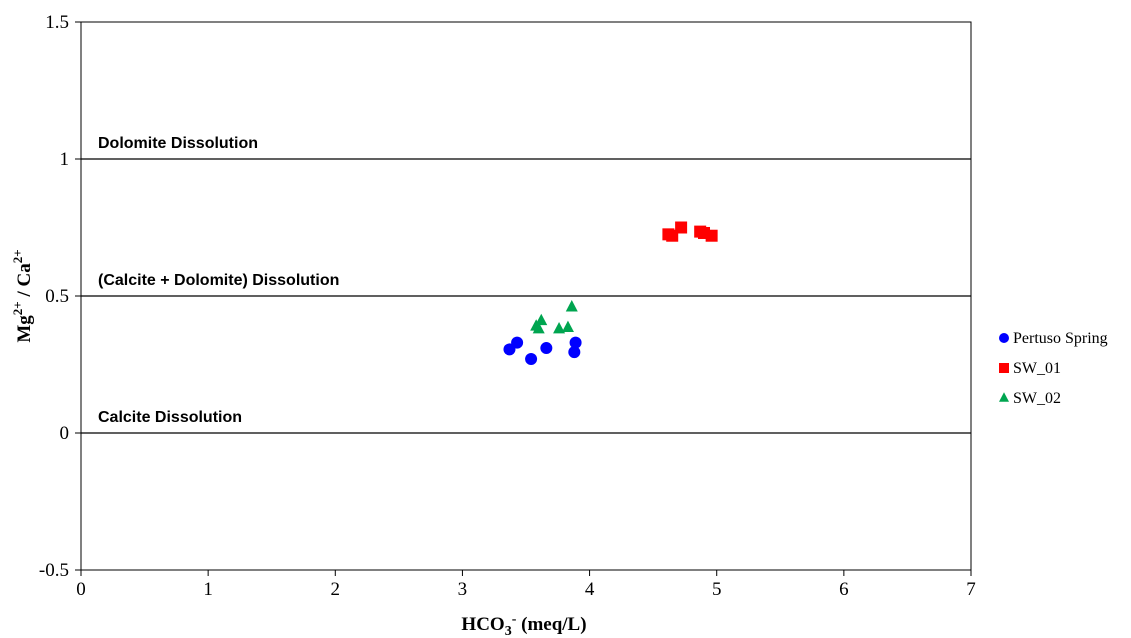  Describe the element at coordinates (1037, 368) in the screenshot. I see `legend-label: SW_01` at that location.